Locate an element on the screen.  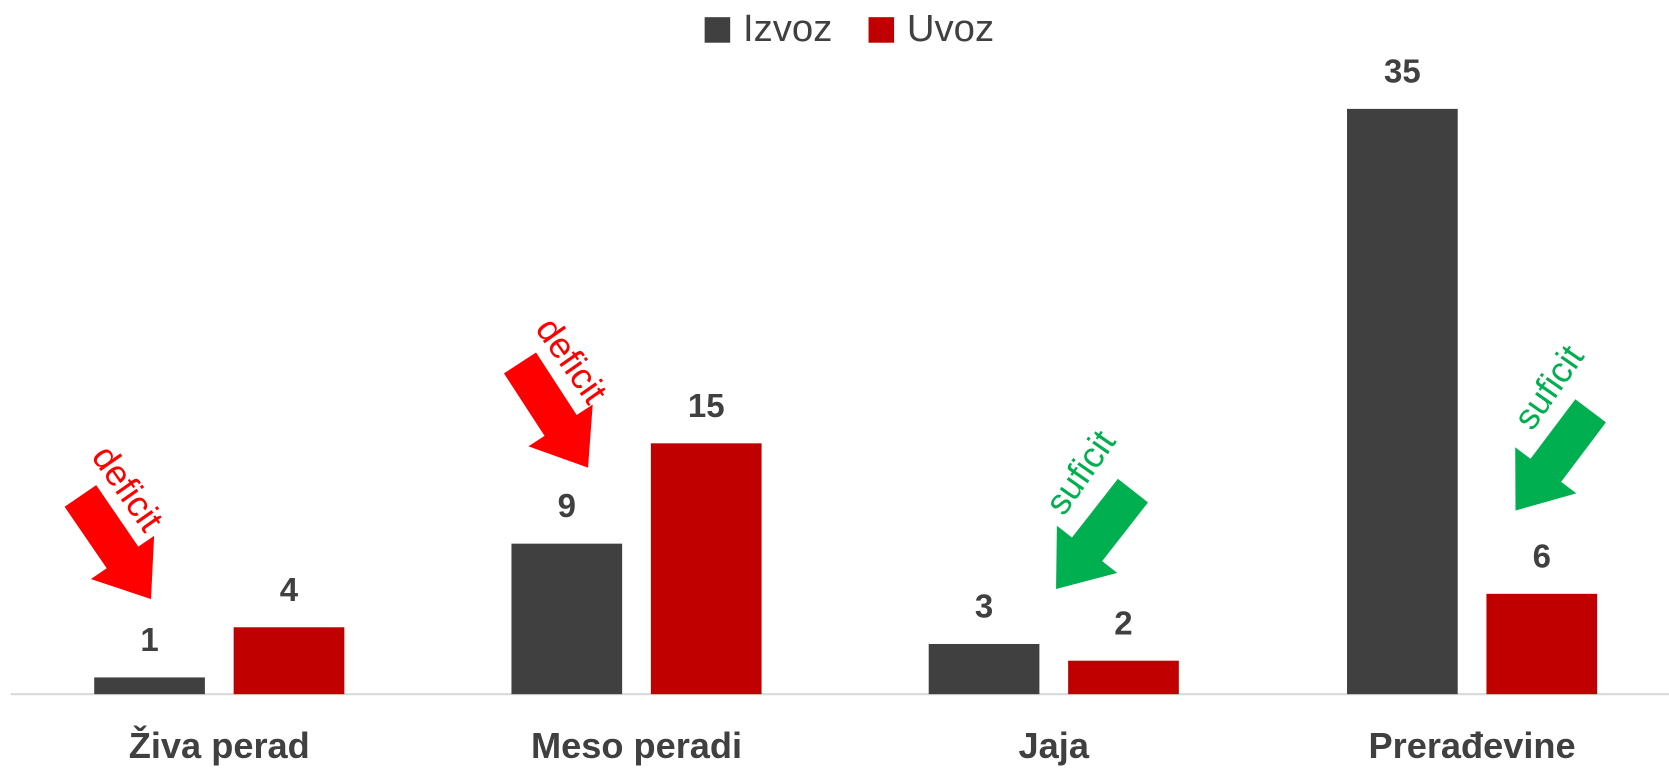
legend-label: Izvoz is located at coordinates (787, 28).